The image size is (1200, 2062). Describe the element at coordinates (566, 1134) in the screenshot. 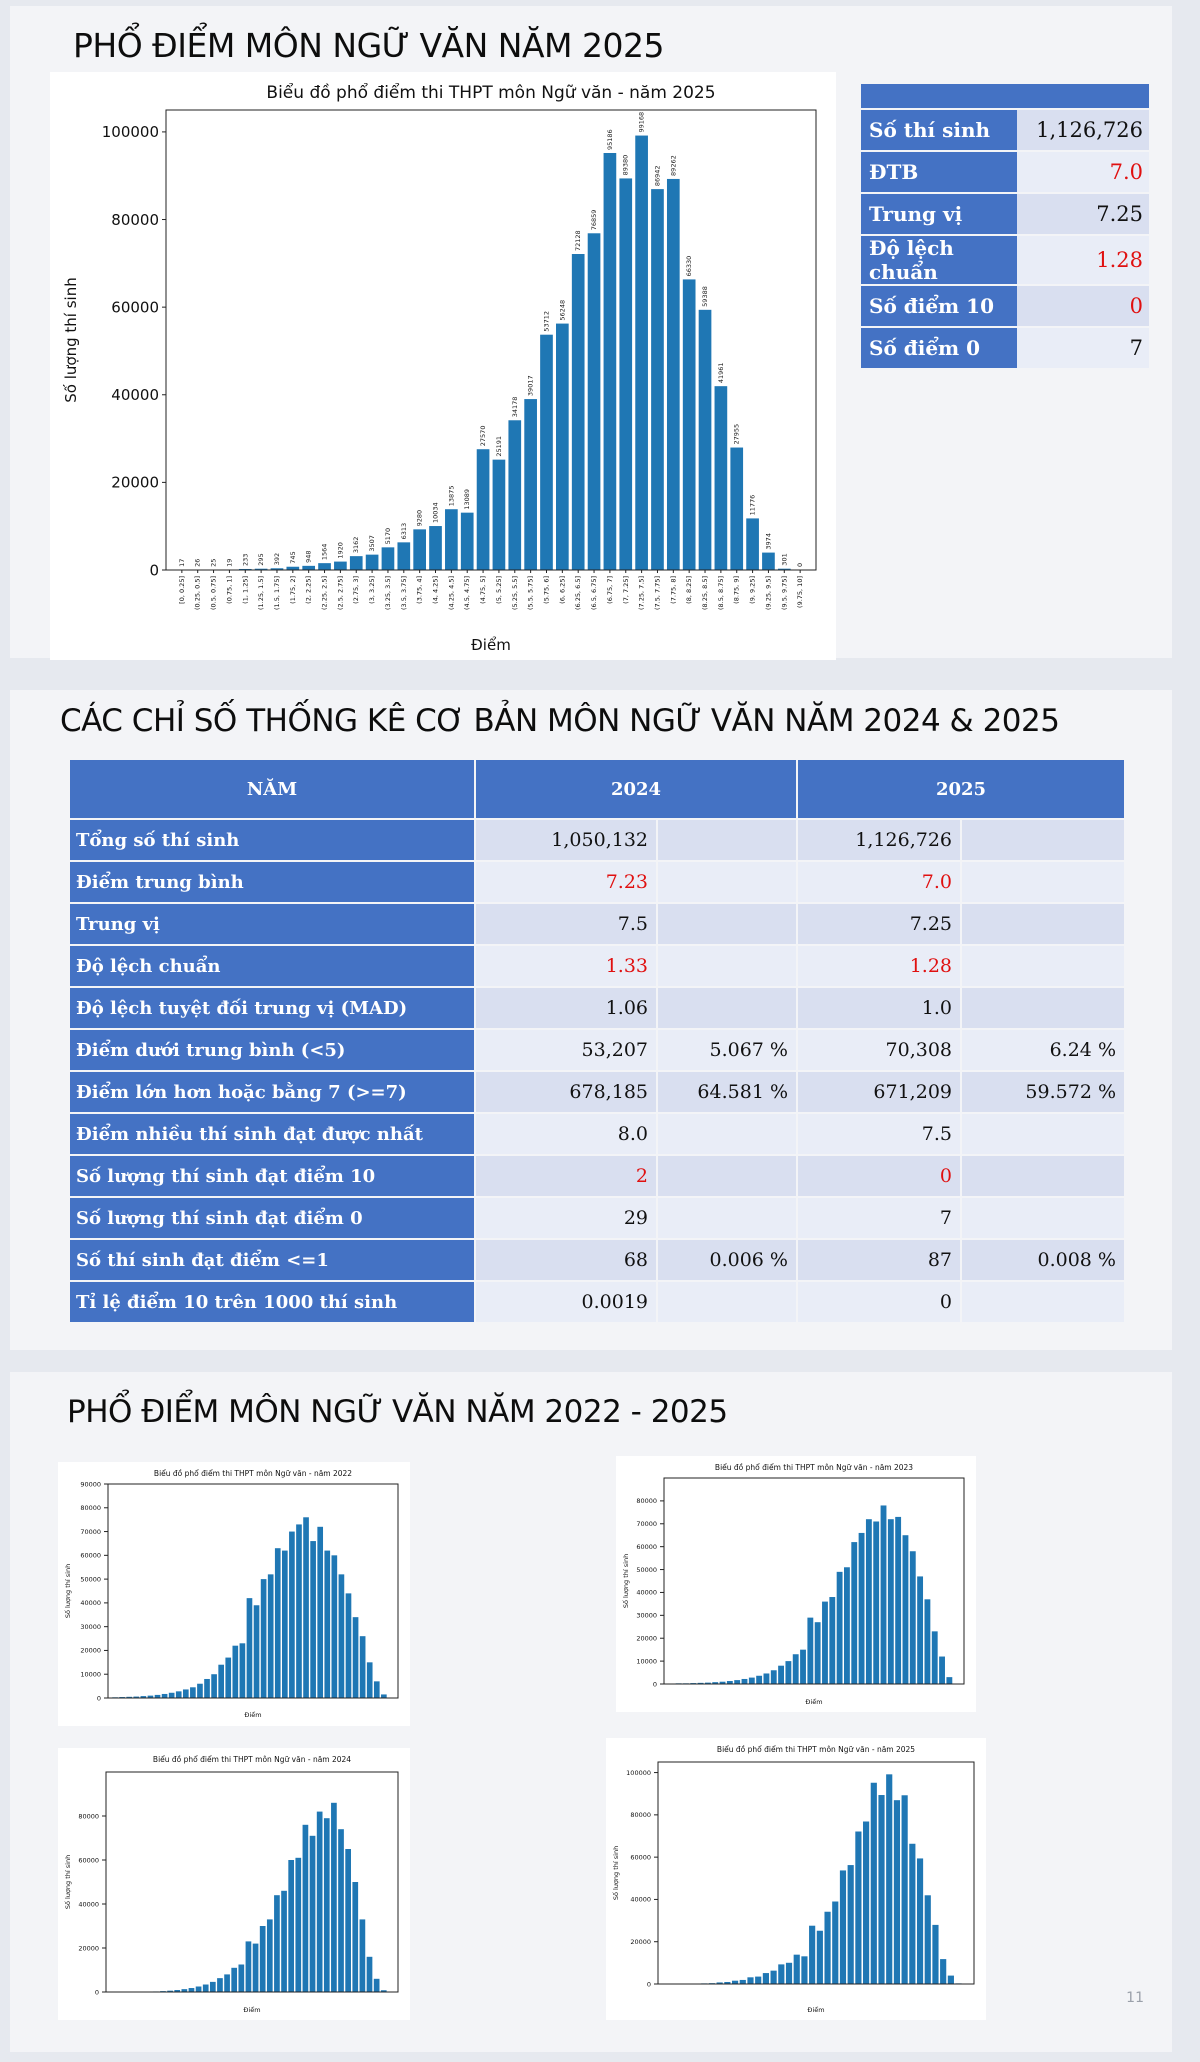

I see `value-2024: 8.0` at that location.